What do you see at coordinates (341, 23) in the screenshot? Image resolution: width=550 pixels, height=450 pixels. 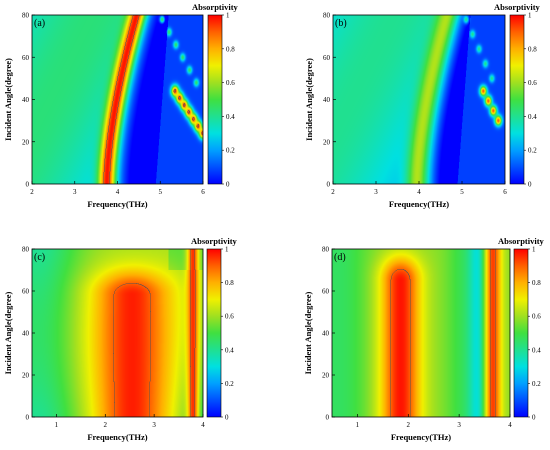 I see `panel-label: (b)` at bounding box center [341, 23].